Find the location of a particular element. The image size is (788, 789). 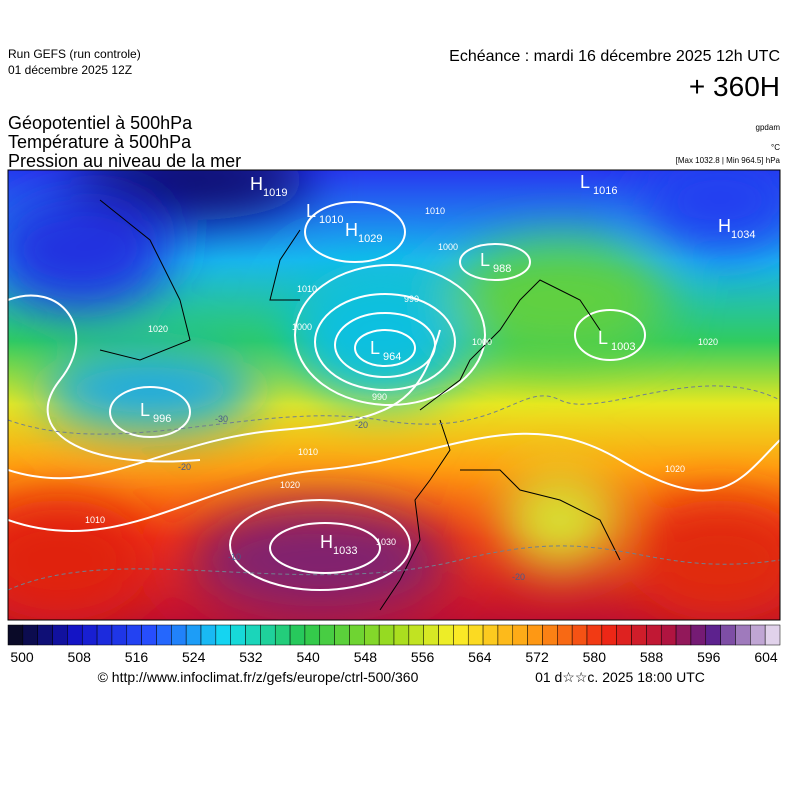

colorbar-tick-label: 572 is located at coordinates (537, 657).